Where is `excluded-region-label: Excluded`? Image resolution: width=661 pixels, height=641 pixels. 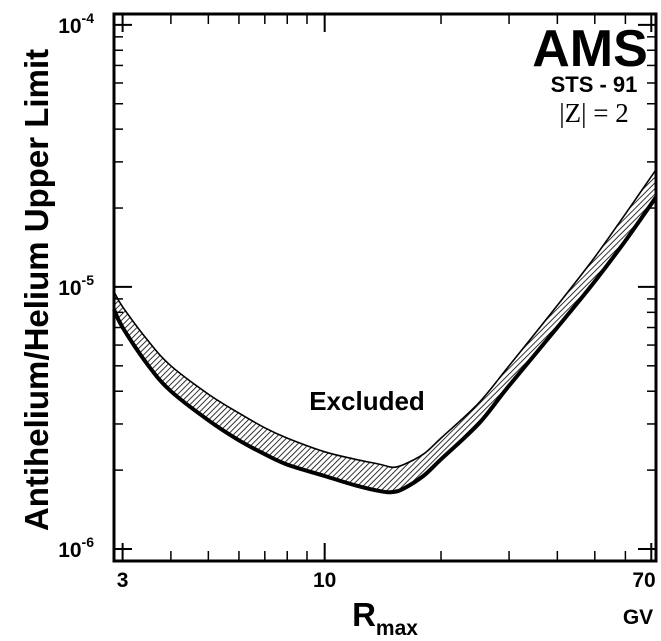 excluded-region-label: Excluded is located at coordinates (367, 401).